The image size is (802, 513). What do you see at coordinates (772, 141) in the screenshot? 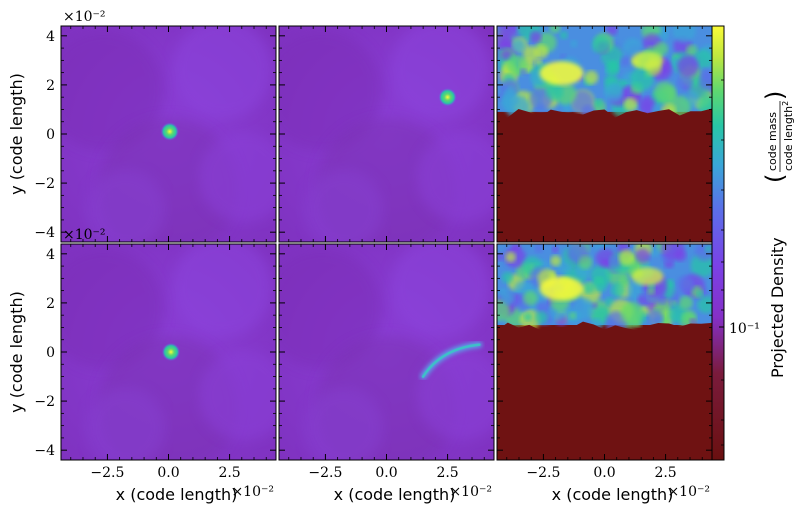
I see `colorbar-unit-numerator: code mass` at bounding box center [772, 141].